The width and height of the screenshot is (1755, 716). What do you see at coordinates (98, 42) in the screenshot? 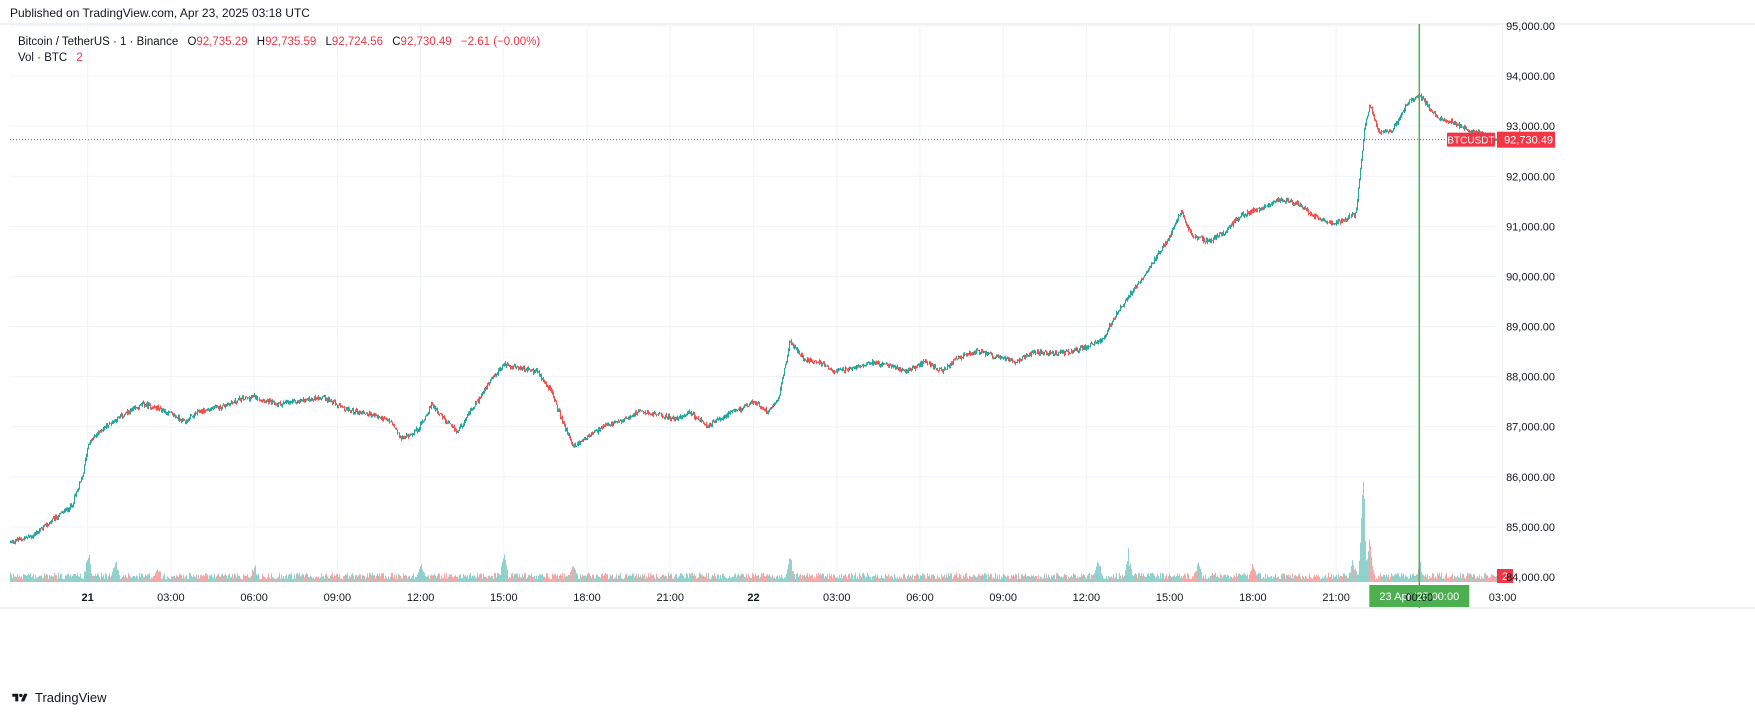
I see `symbol-title: Bitcoin / TetherUS · 1 · Binance` at bounding box center [98, 42].